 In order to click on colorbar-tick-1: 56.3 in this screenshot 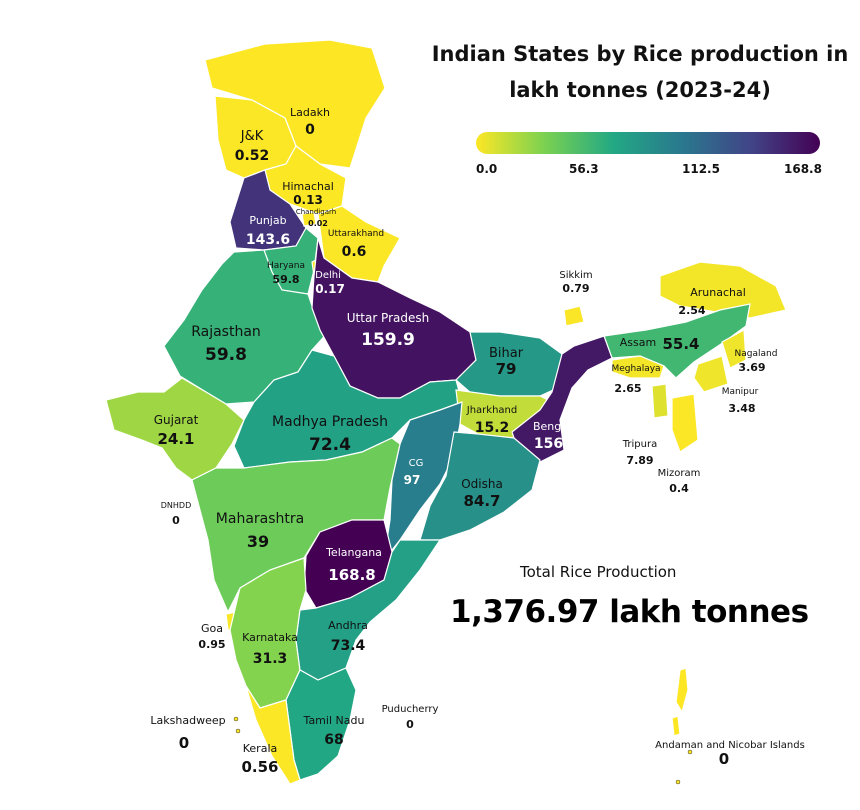, I will do `click(584, 169)`.